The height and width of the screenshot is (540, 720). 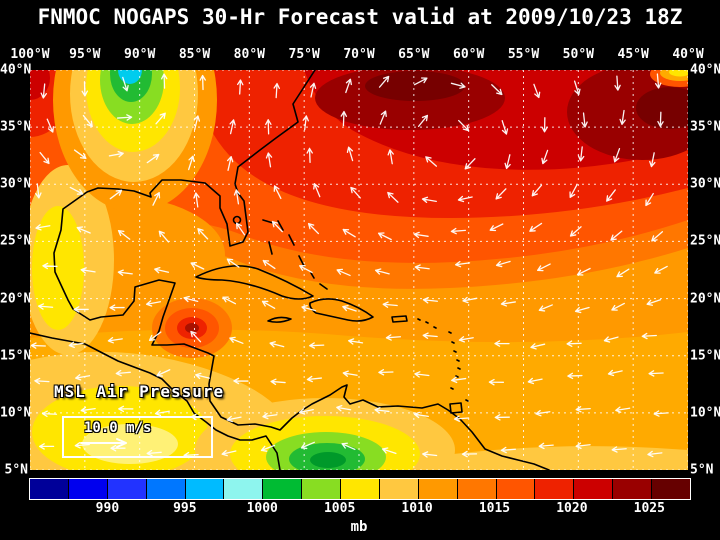 I want to click on colorbar-tick-label: 1015, so click(x=494, y=508).